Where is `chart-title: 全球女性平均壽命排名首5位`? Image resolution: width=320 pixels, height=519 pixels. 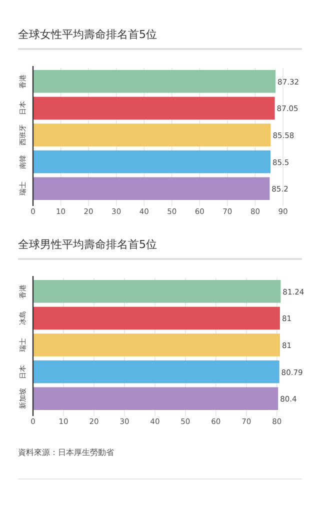 chart-title: 全球女性平均壽命排名首5位 is located at coordinates (87, 34).